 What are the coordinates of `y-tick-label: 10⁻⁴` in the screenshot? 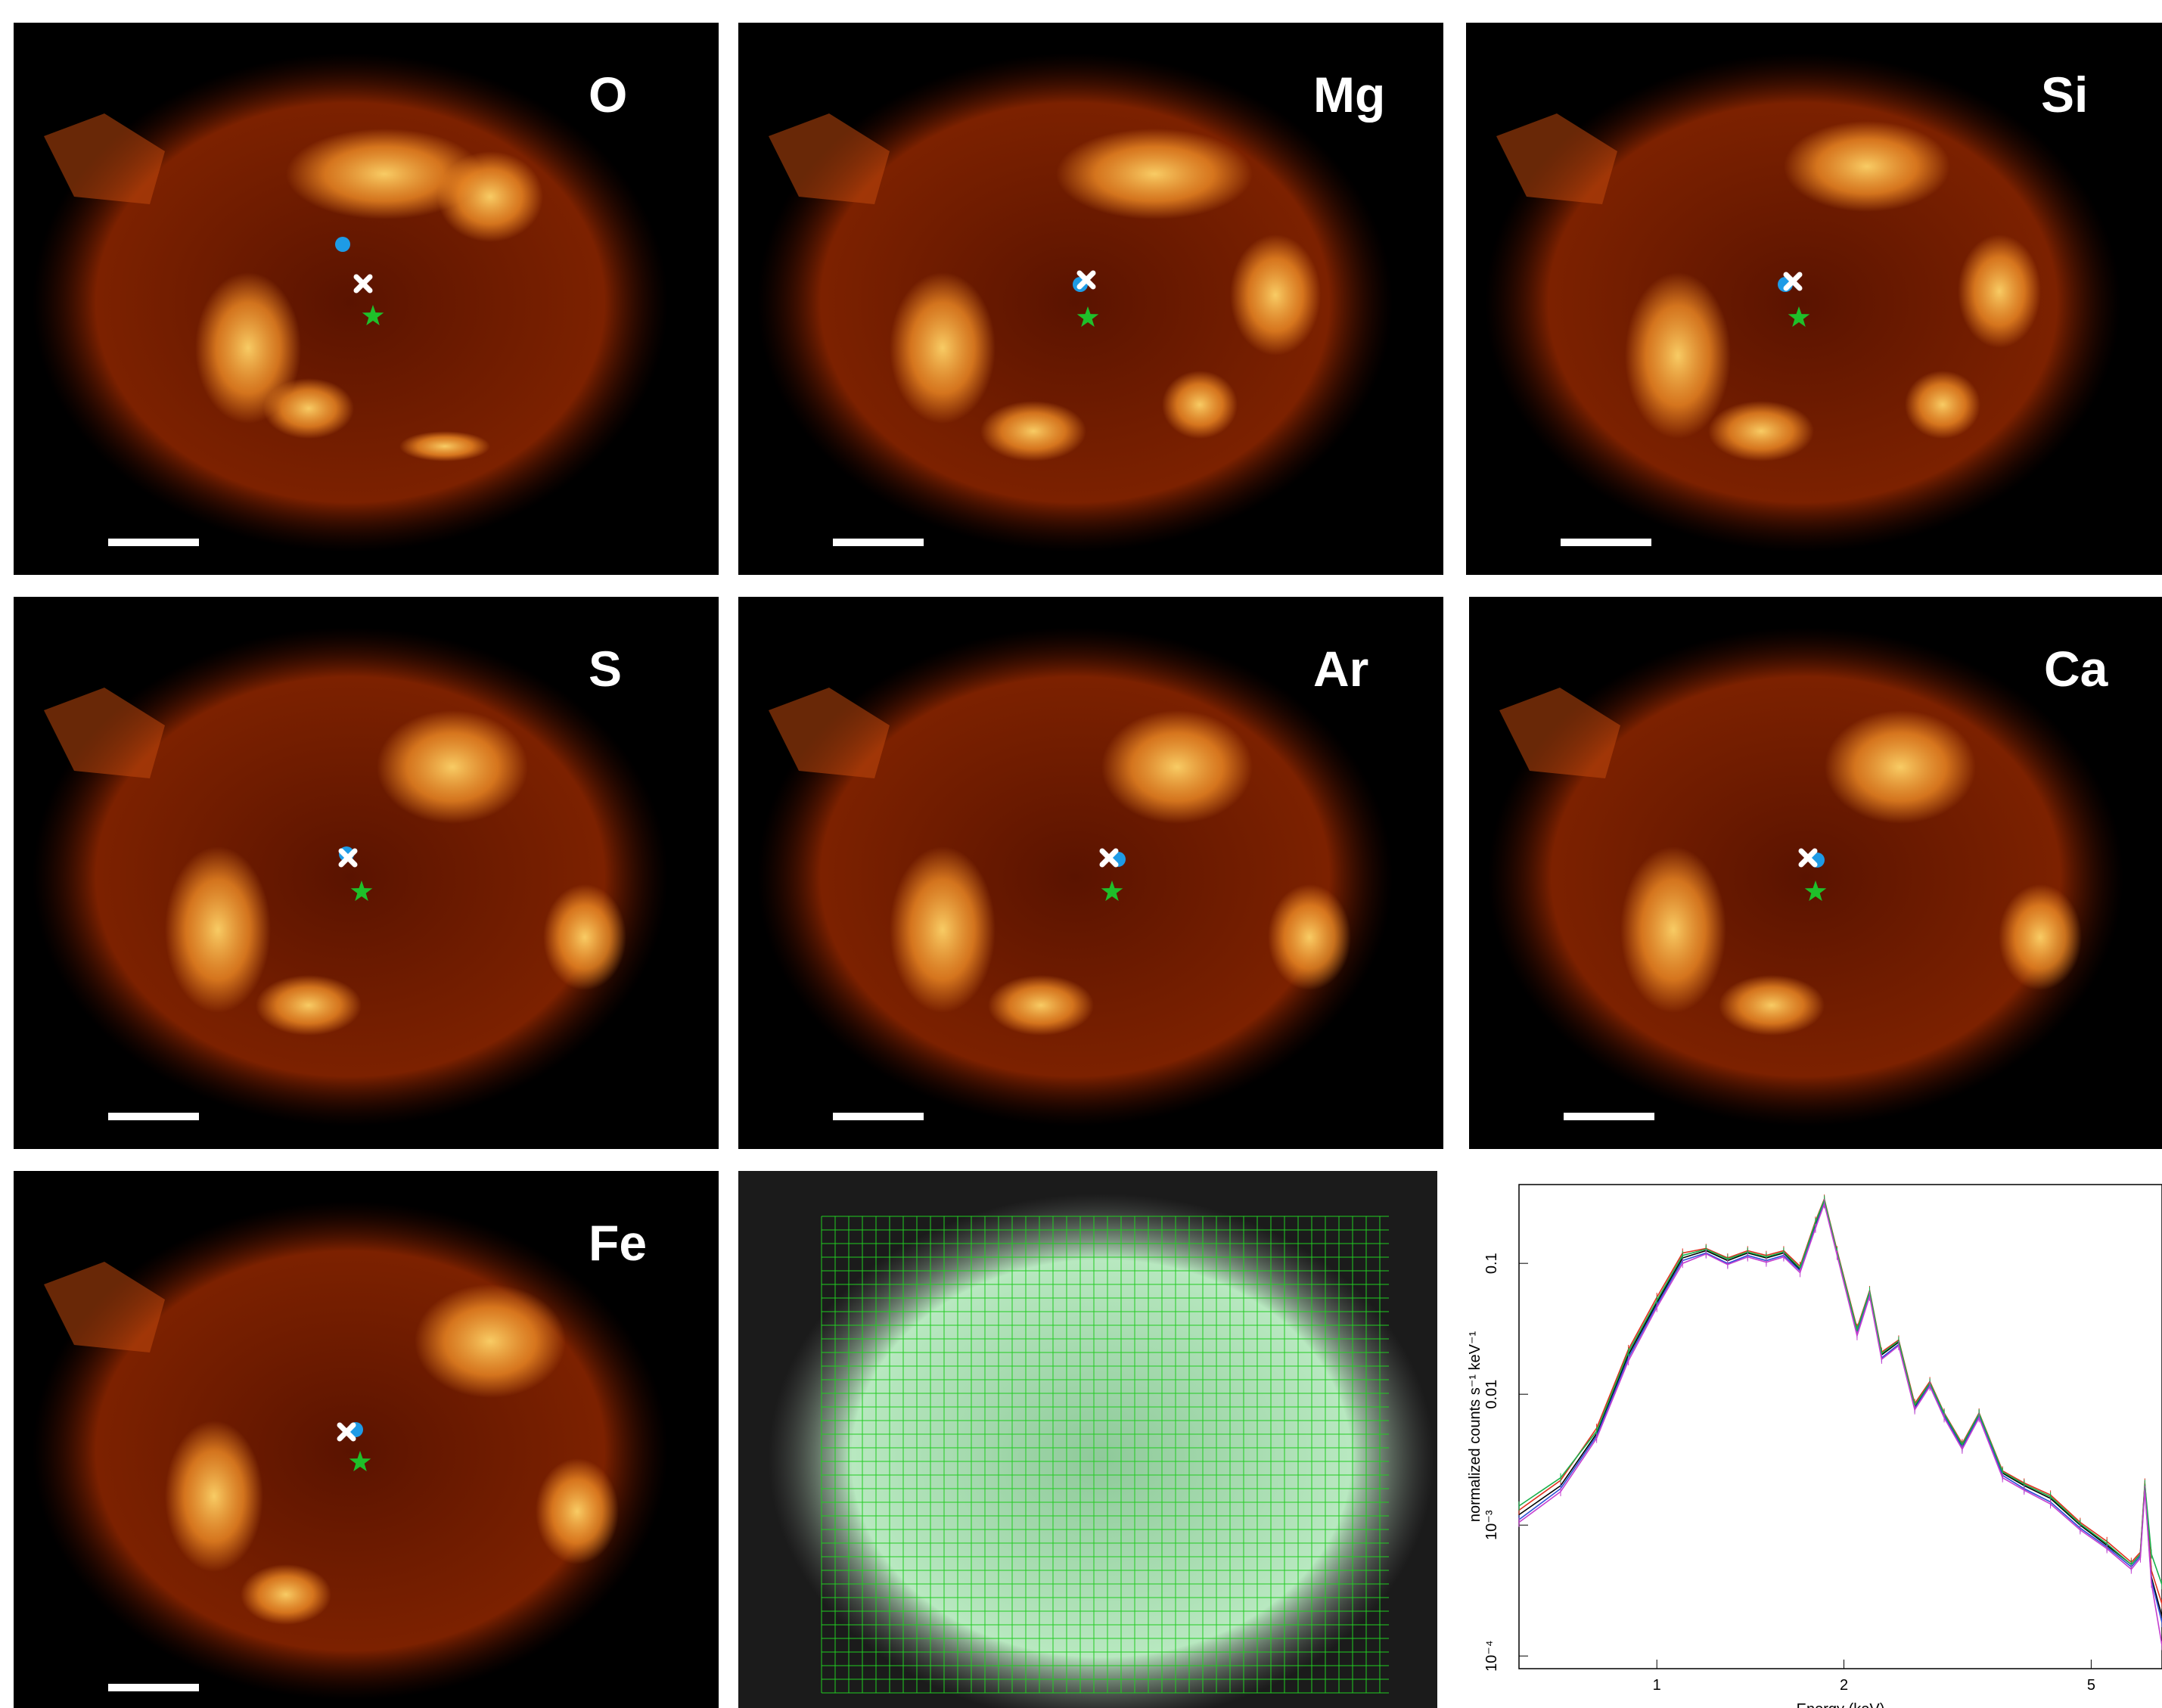 It's located at (1492, 1657).